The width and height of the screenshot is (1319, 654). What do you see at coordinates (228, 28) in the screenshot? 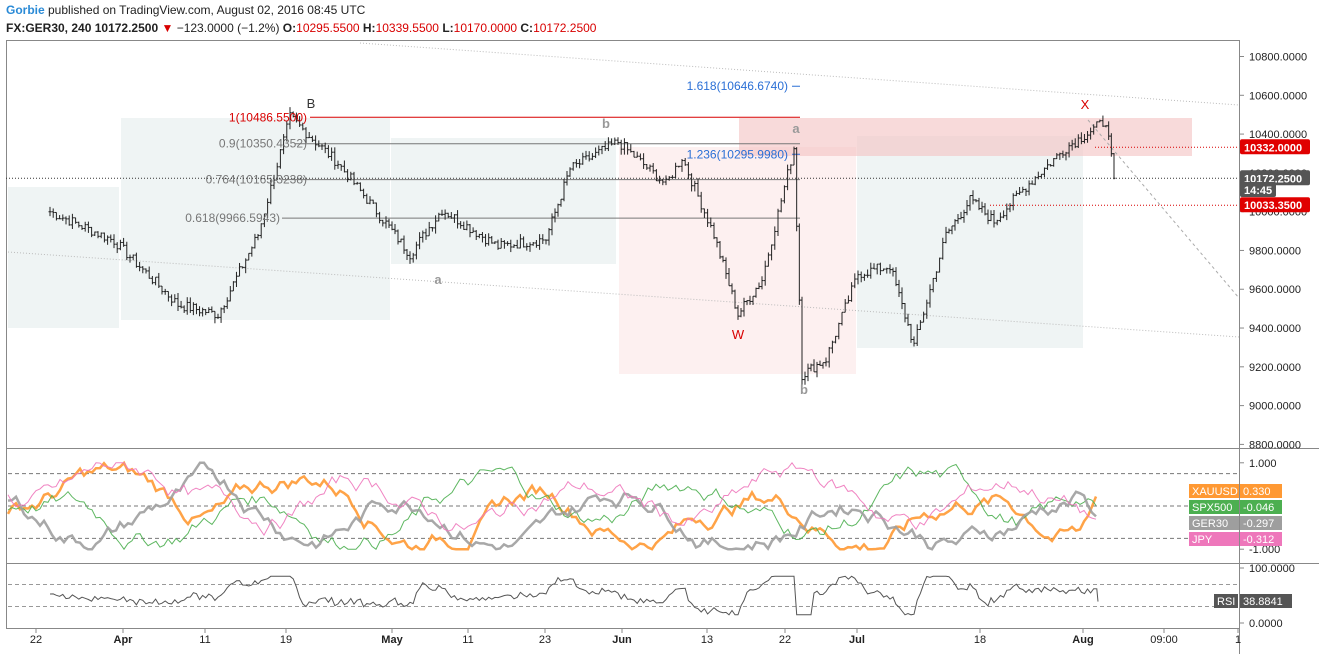
I see `price-change: −123.0000 (−1.2%)` at bounding box center [228, 28].